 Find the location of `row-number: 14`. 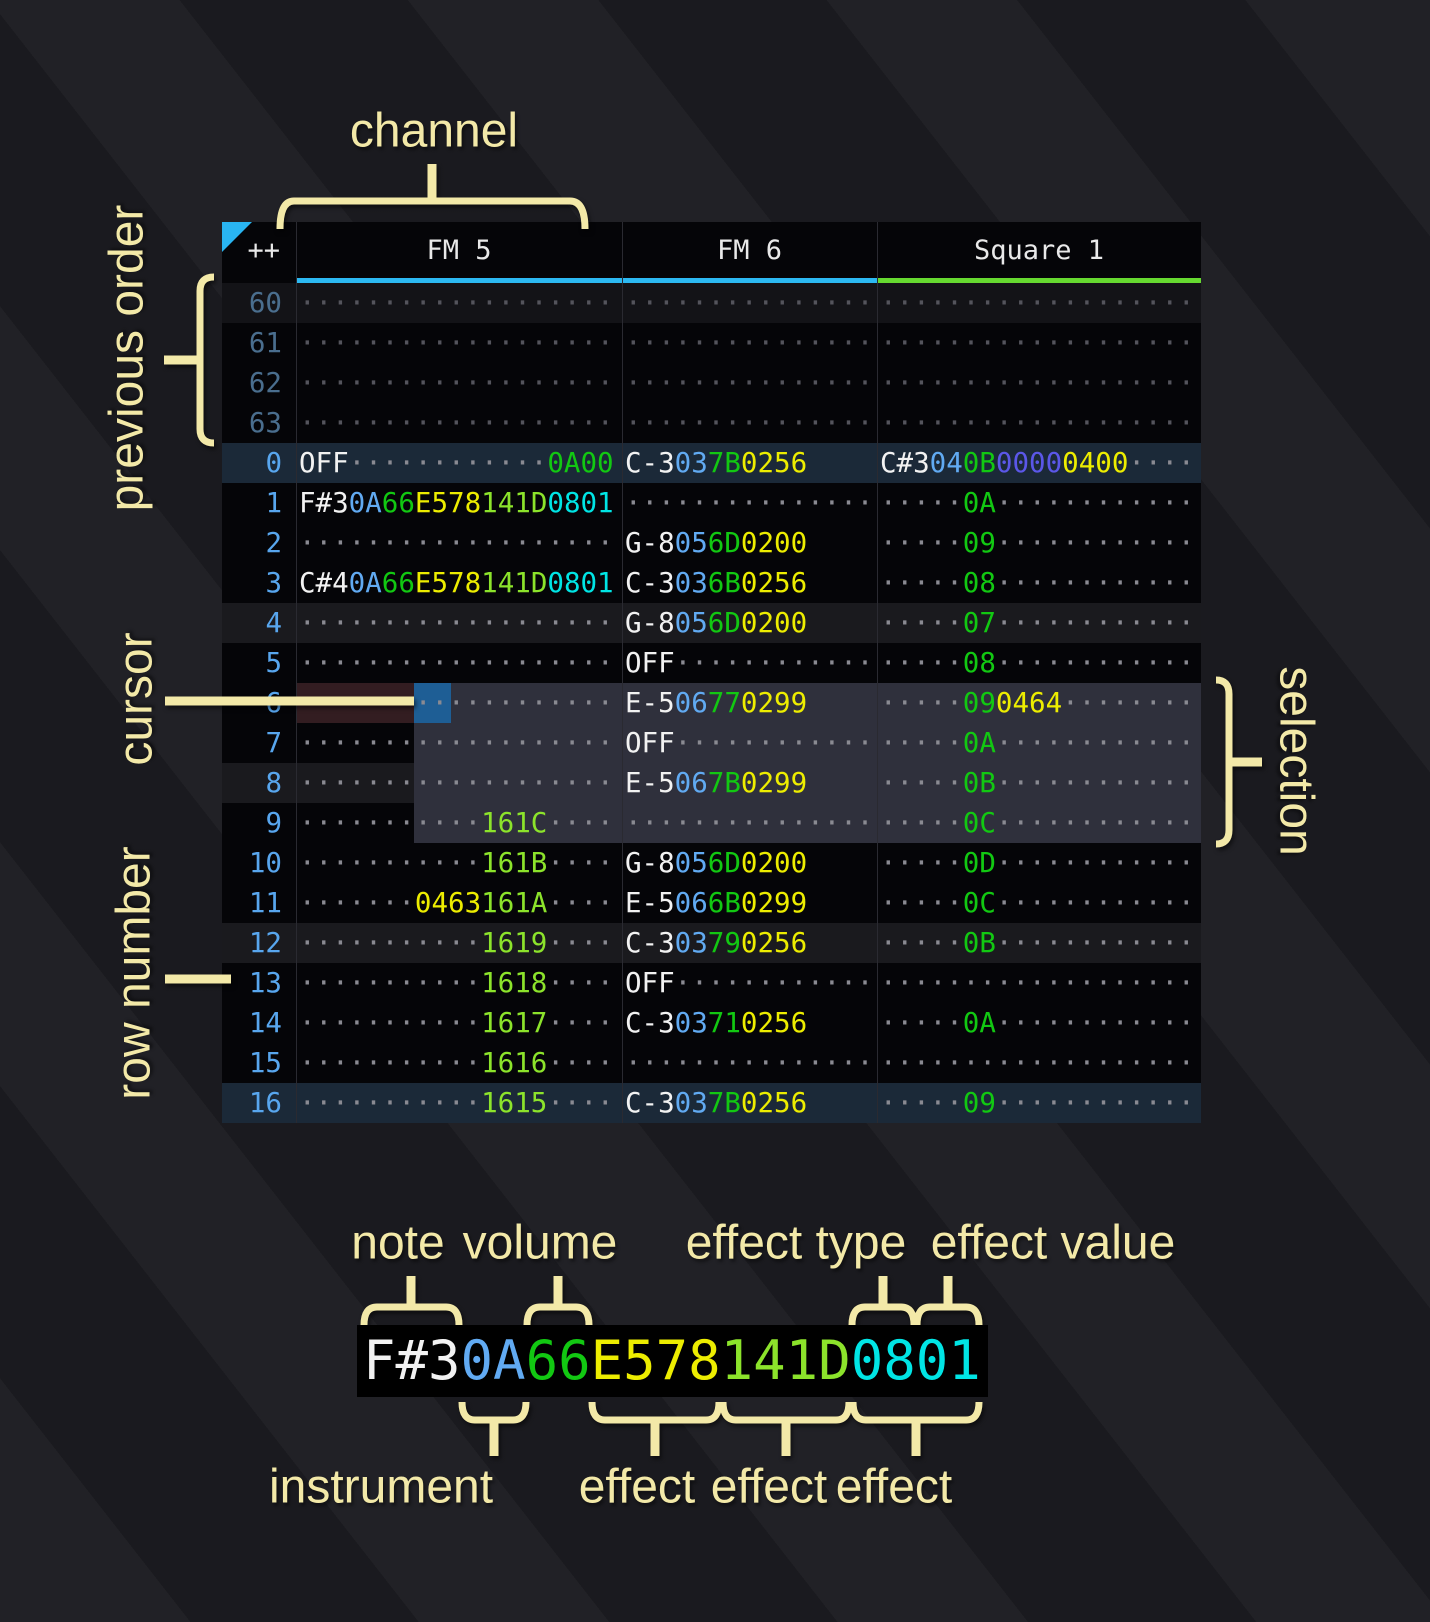

row-number: 14 is located at coordinates (265, 1023).